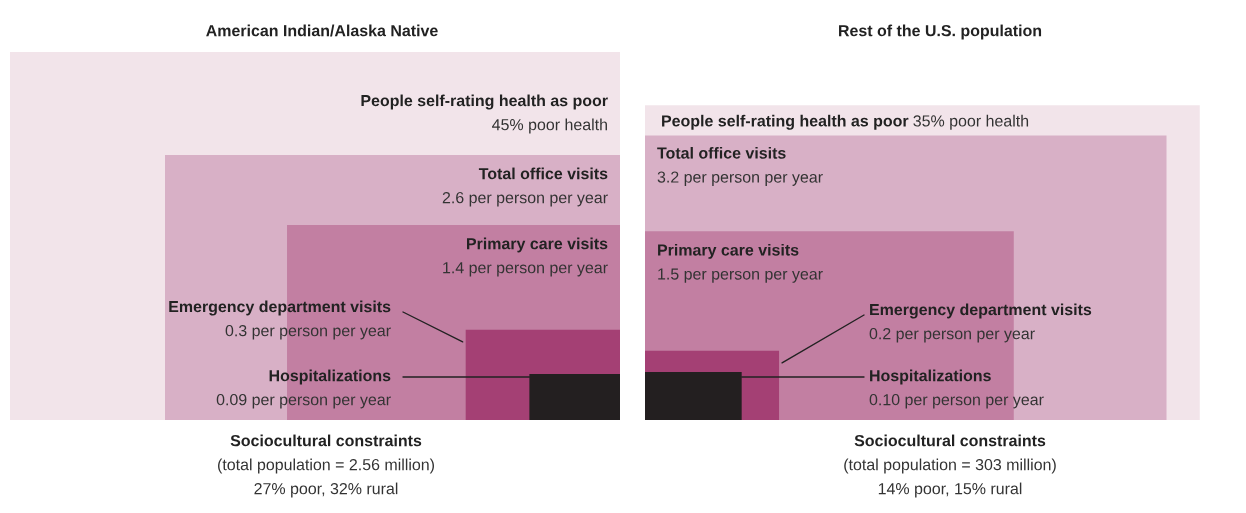  What do you see at coordinates (950, 466) in the screenshot?
I see `text: (total population = 303 million)` at bounding box center [950, 466].